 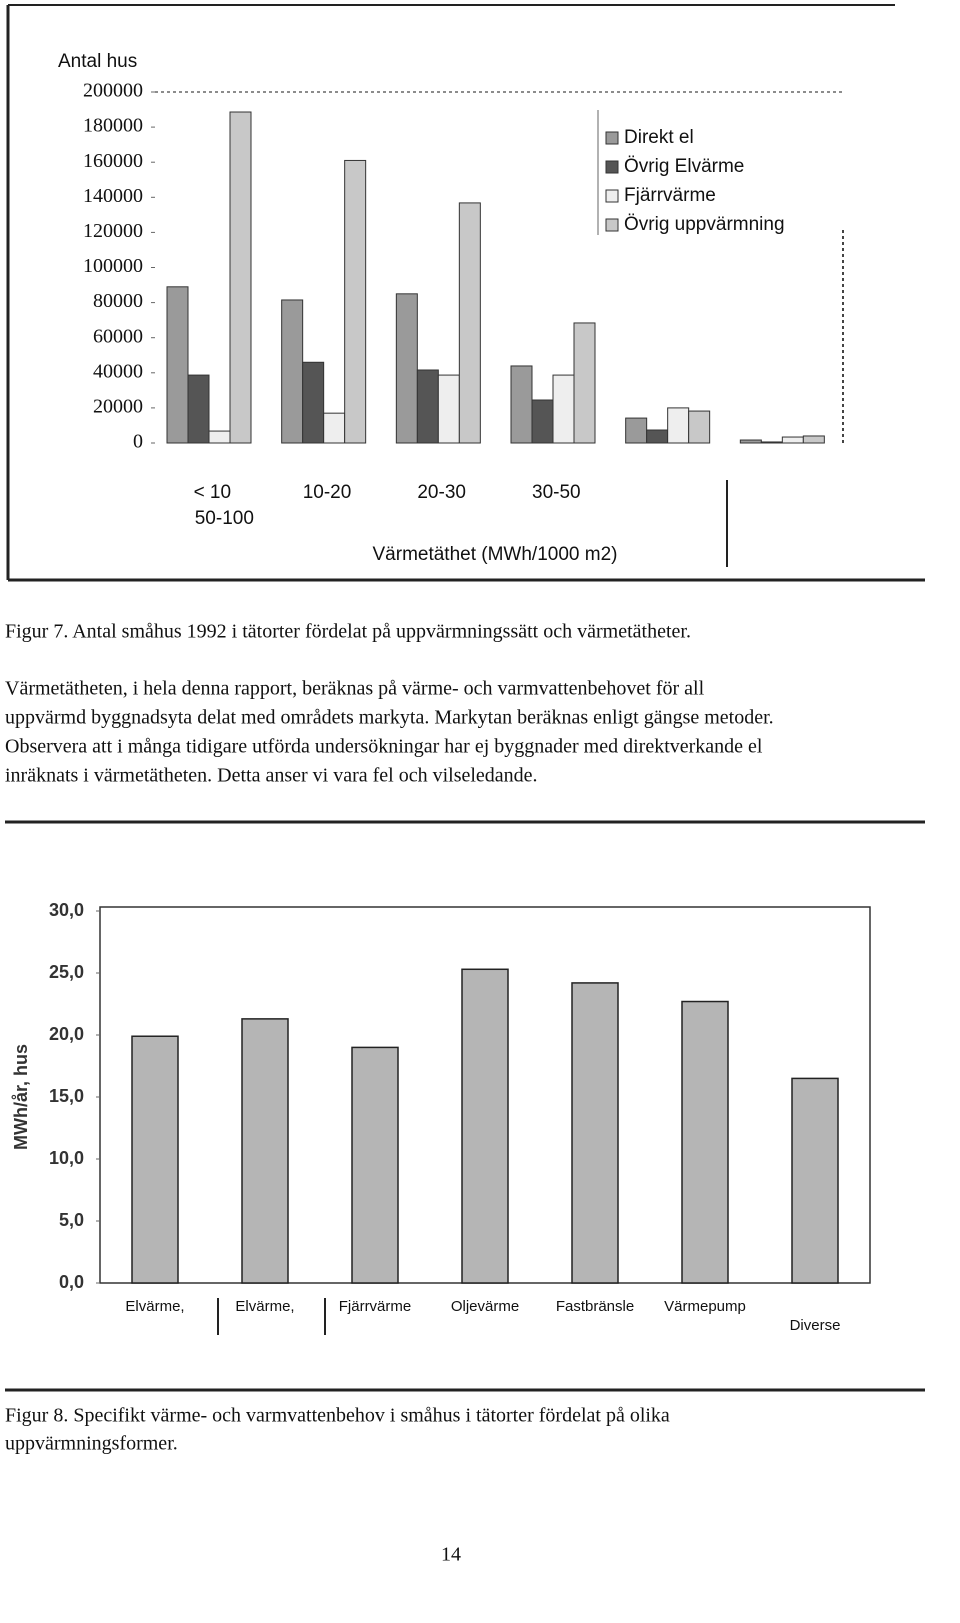 What do you see at coordinates (485, 1306) in the screenshot?
I see `x-tick-label: Oljevärme` at bounding box center [485, 1306].